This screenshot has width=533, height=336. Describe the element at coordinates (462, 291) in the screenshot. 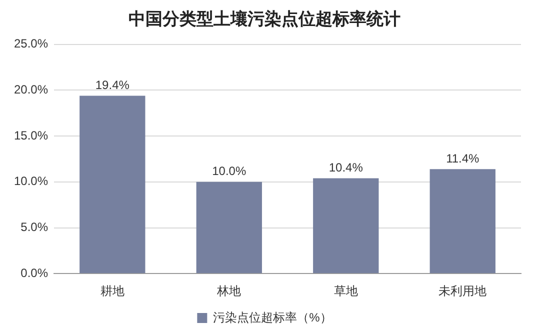

I see `x-tick-label: 未利用地` at that location.